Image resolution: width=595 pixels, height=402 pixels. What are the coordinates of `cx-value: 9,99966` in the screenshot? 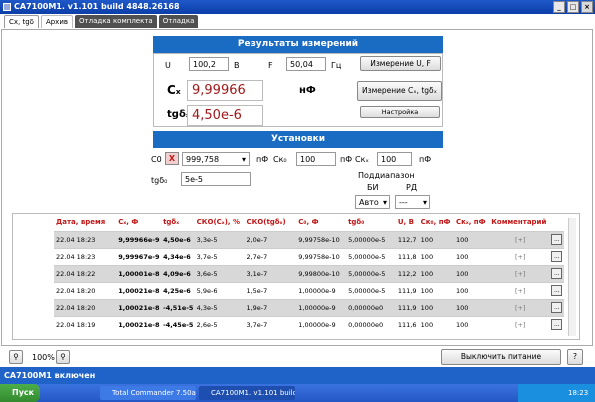 It's located at (225, 90).